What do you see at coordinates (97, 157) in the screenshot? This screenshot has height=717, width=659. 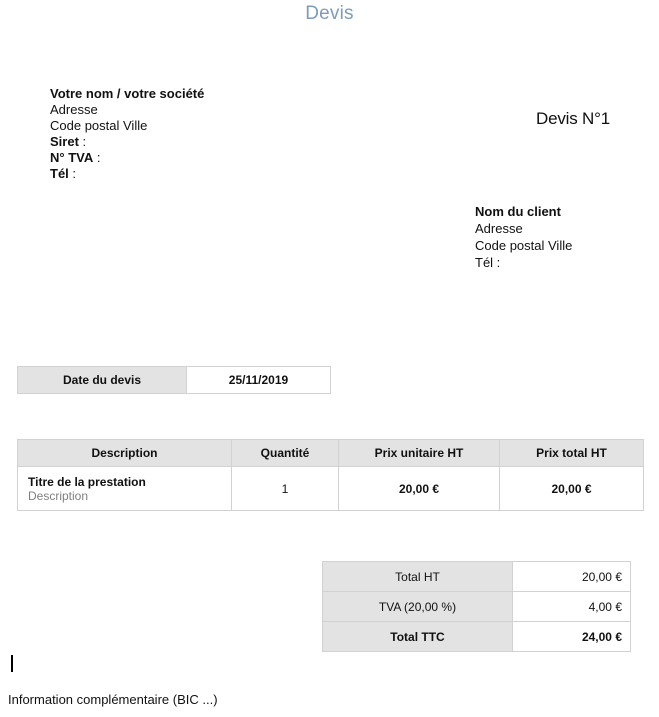 I see `sender-tva-colon: :` at bounding box center [97, 157].